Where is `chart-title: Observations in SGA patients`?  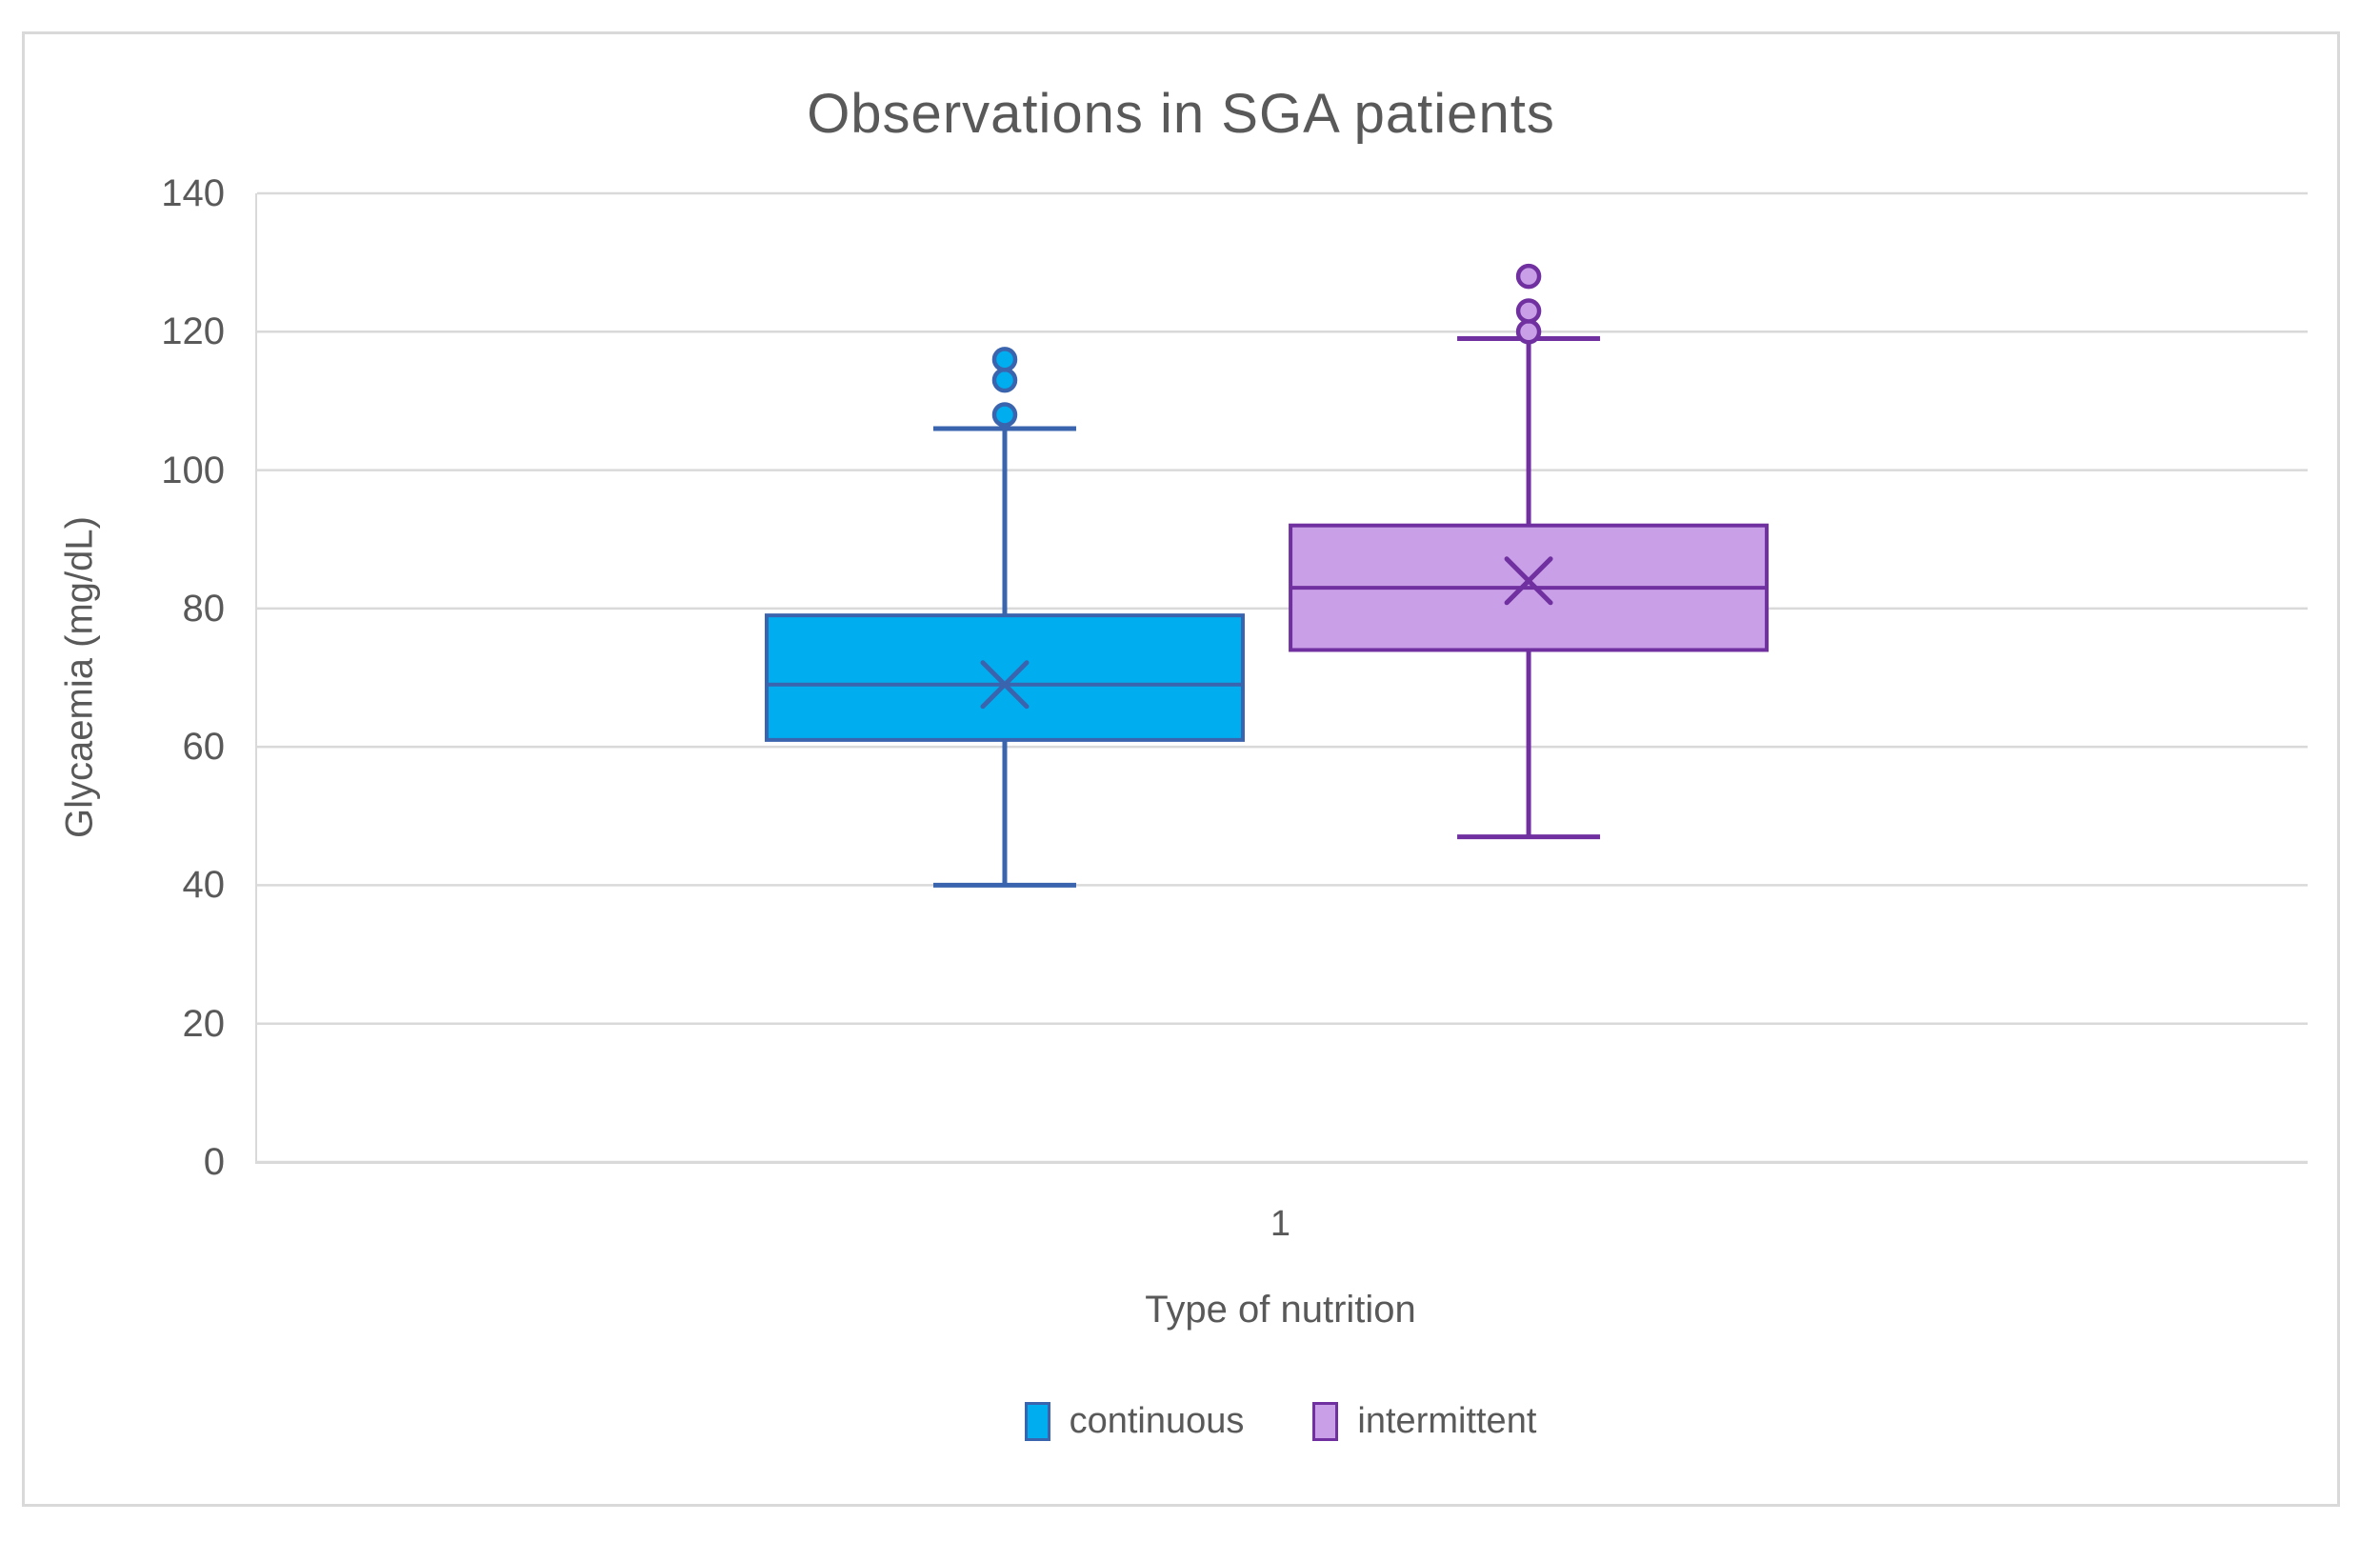
chart-title: Observations in SGA patients is located at coordinates (1181, 114).